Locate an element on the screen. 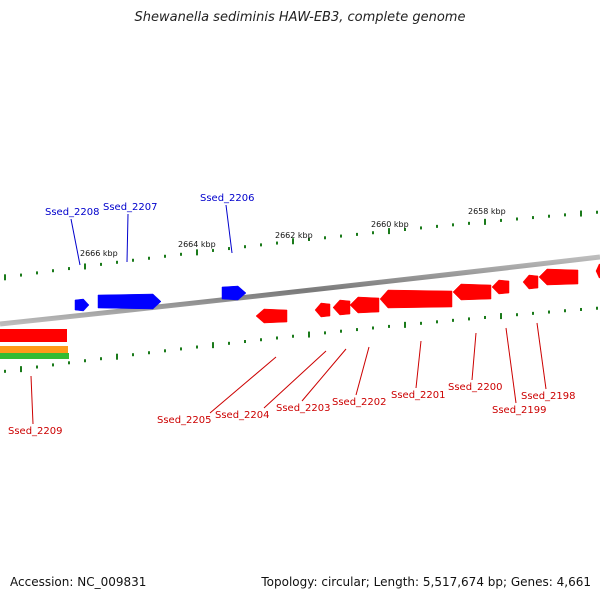  gene-label: Ssed_2203 is located at coordinates (303, 408).